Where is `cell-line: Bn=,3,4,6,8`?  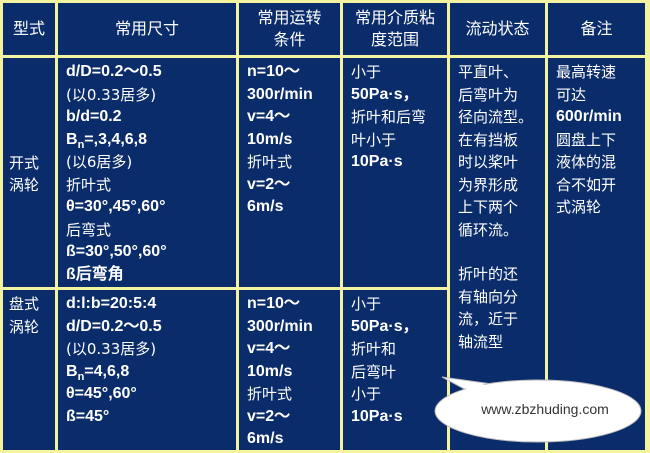 cell-line: Bn=,3,4,6,8 is located at coordinates (107, 140).